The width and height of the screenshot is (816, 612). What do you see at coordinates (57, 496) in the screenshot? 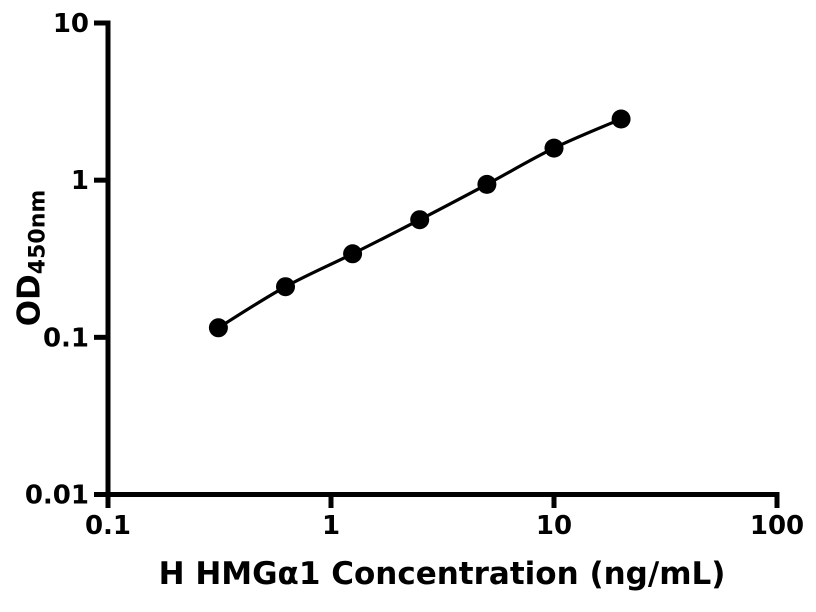
I see `y-tick-label-0: 0.01` at bounding box center [57, 496].